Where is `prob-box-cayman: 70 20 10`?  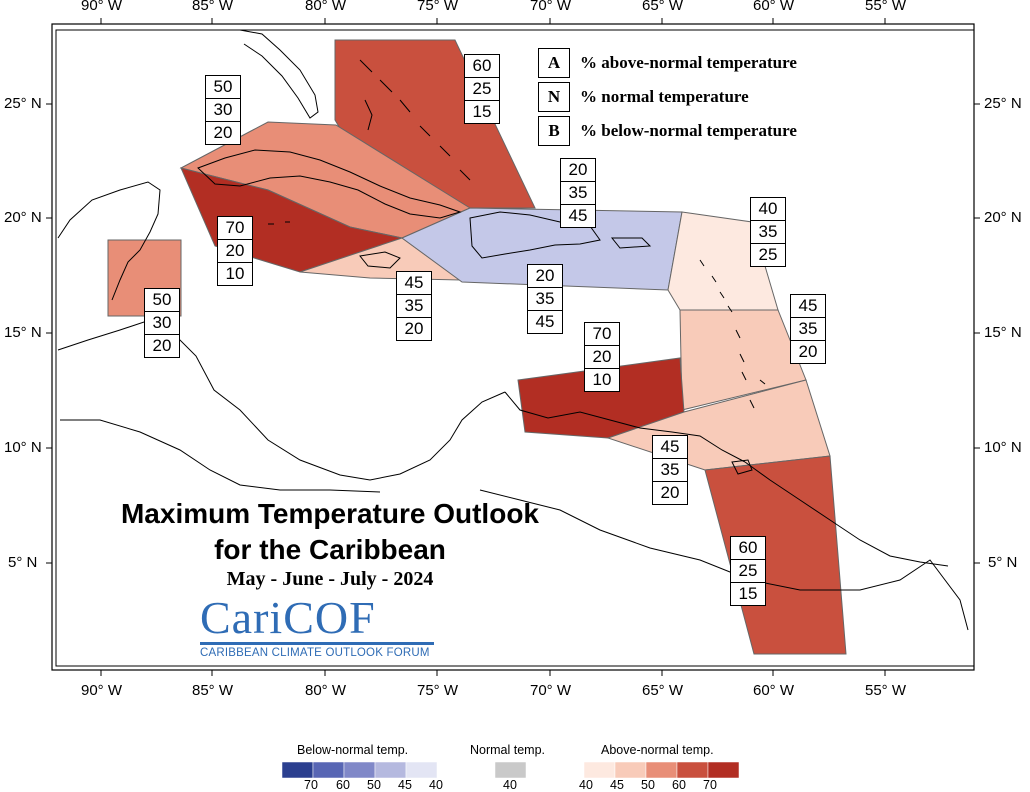
prob-box-cayman: 70 20 10 is located at coordinates (235, 251).